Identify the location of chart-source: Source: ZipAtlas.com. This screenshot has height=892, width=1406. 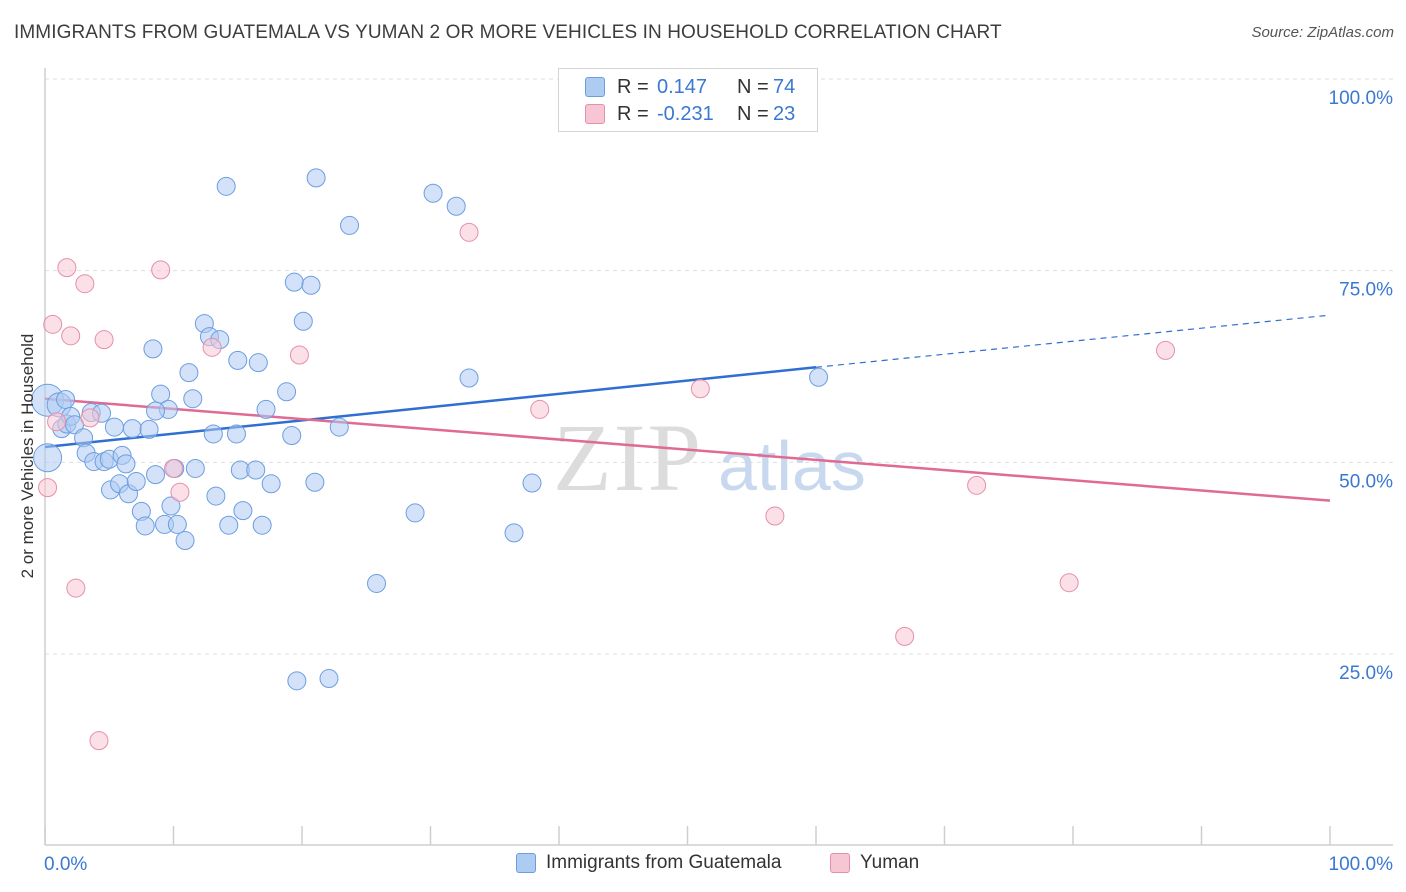
(1322, 32).